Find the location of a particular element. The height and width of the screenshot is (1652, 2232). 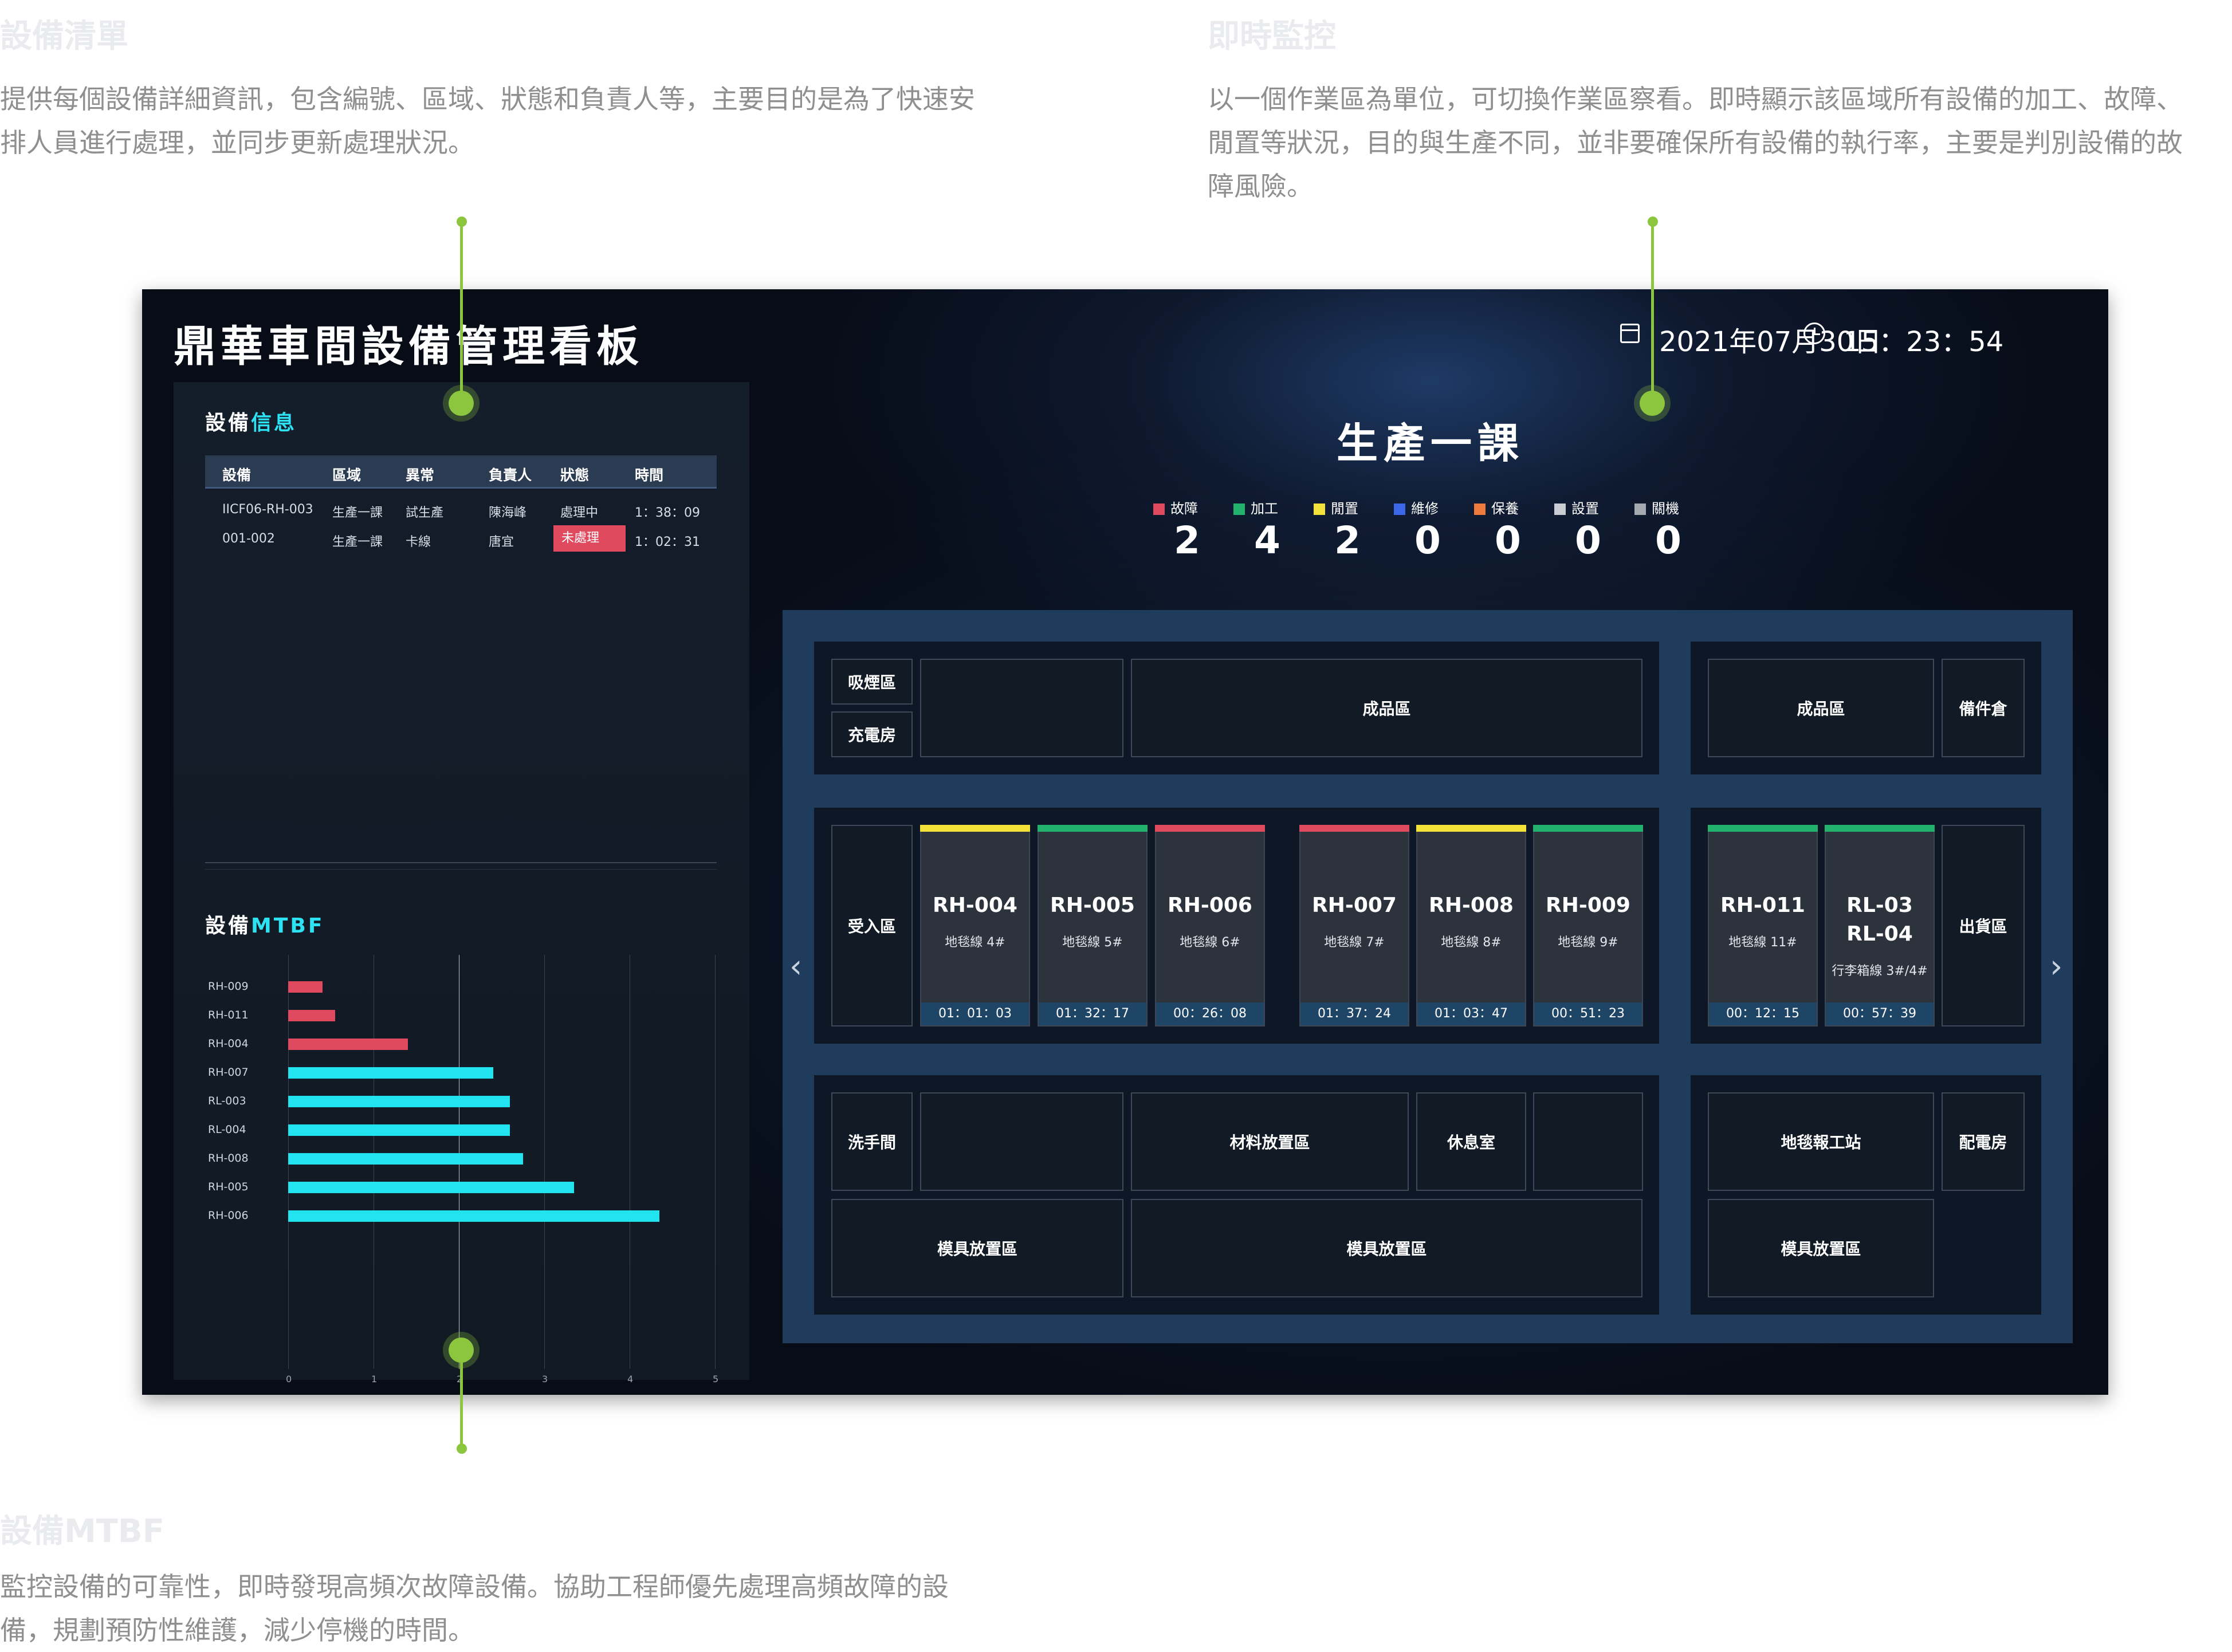

dashboard-title: 鼎華車間設備管理看板 is located at coordinates (408, 346).